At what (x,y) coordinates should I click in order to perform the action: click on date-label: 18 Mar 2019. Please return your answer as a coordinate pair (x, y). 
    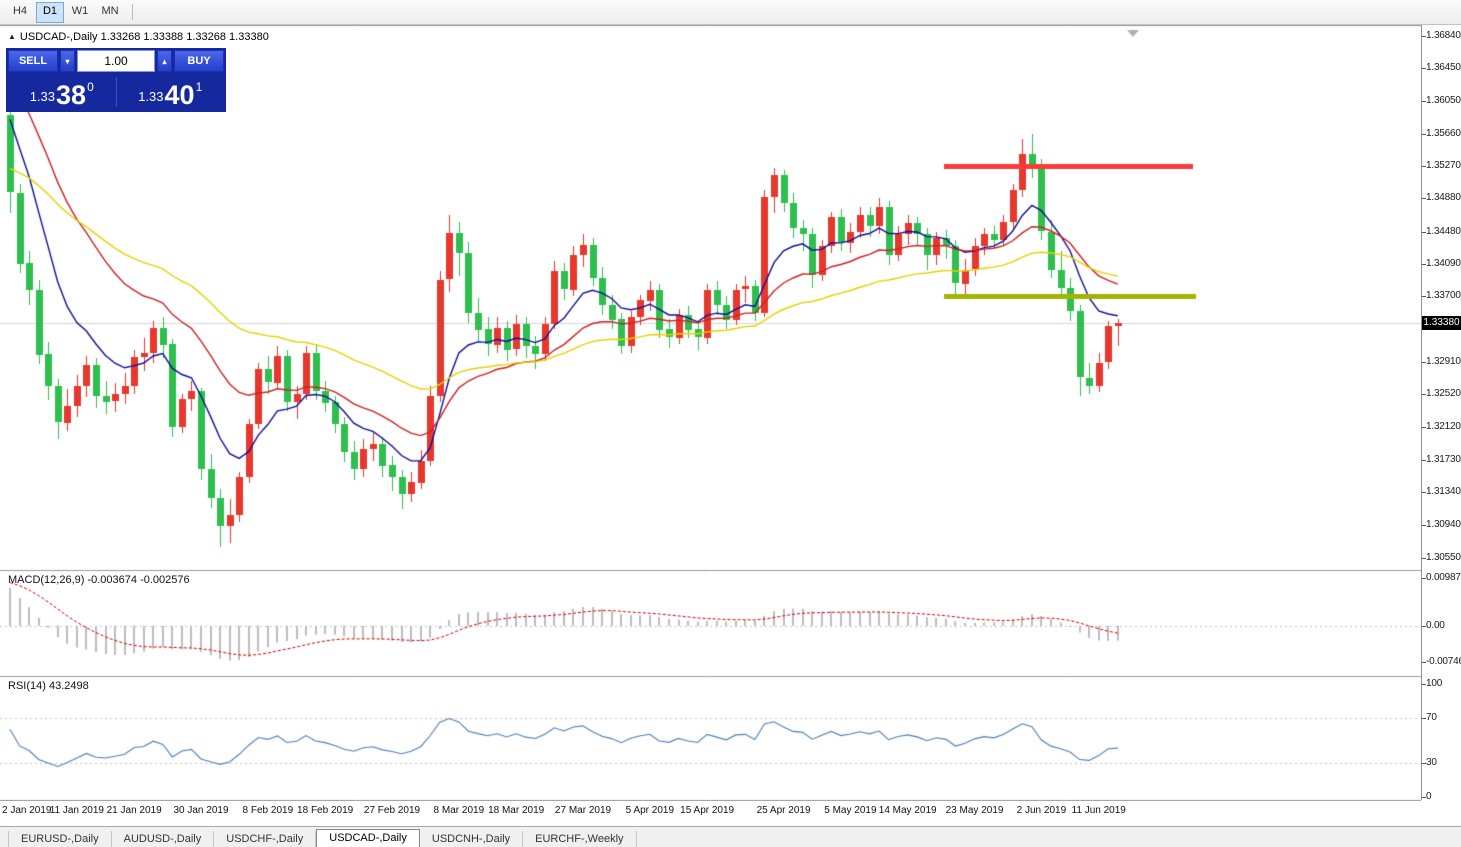
    Looking at the image, I should click on (516, 810).